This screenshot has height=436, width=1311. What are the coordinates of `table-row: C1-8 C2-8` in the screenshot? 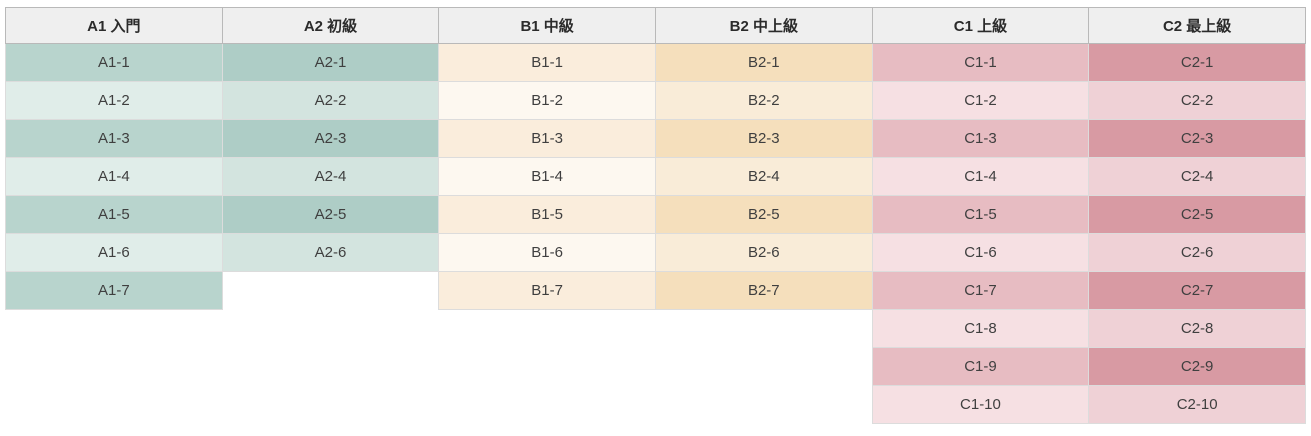 It's located at (655, 328).